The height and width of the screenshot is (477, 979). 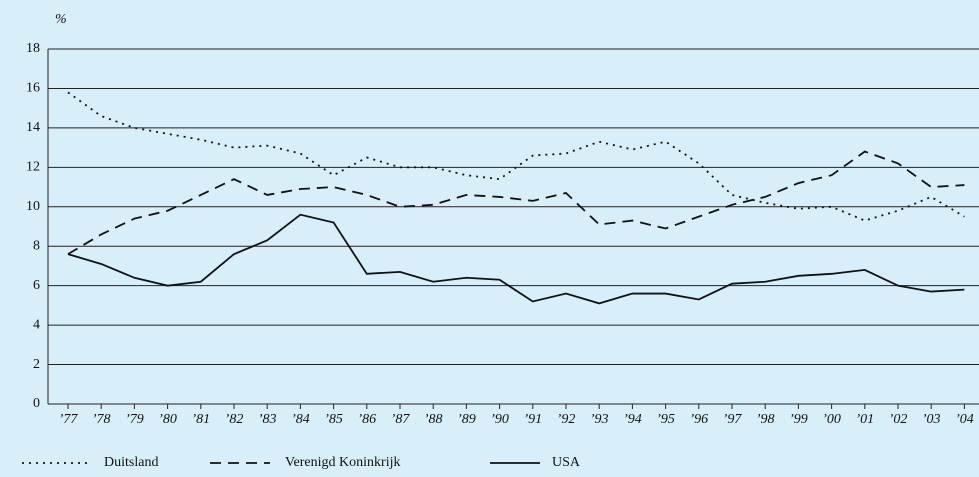 I want to click on y-tick-label: 18, so click(x=33, y=48).